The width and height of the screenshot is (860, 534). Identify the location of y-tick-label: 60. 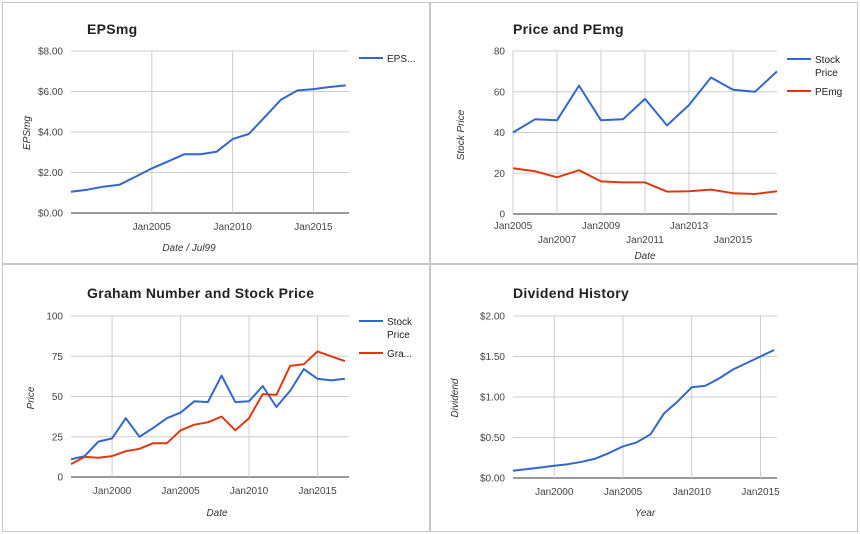
(500, 92).